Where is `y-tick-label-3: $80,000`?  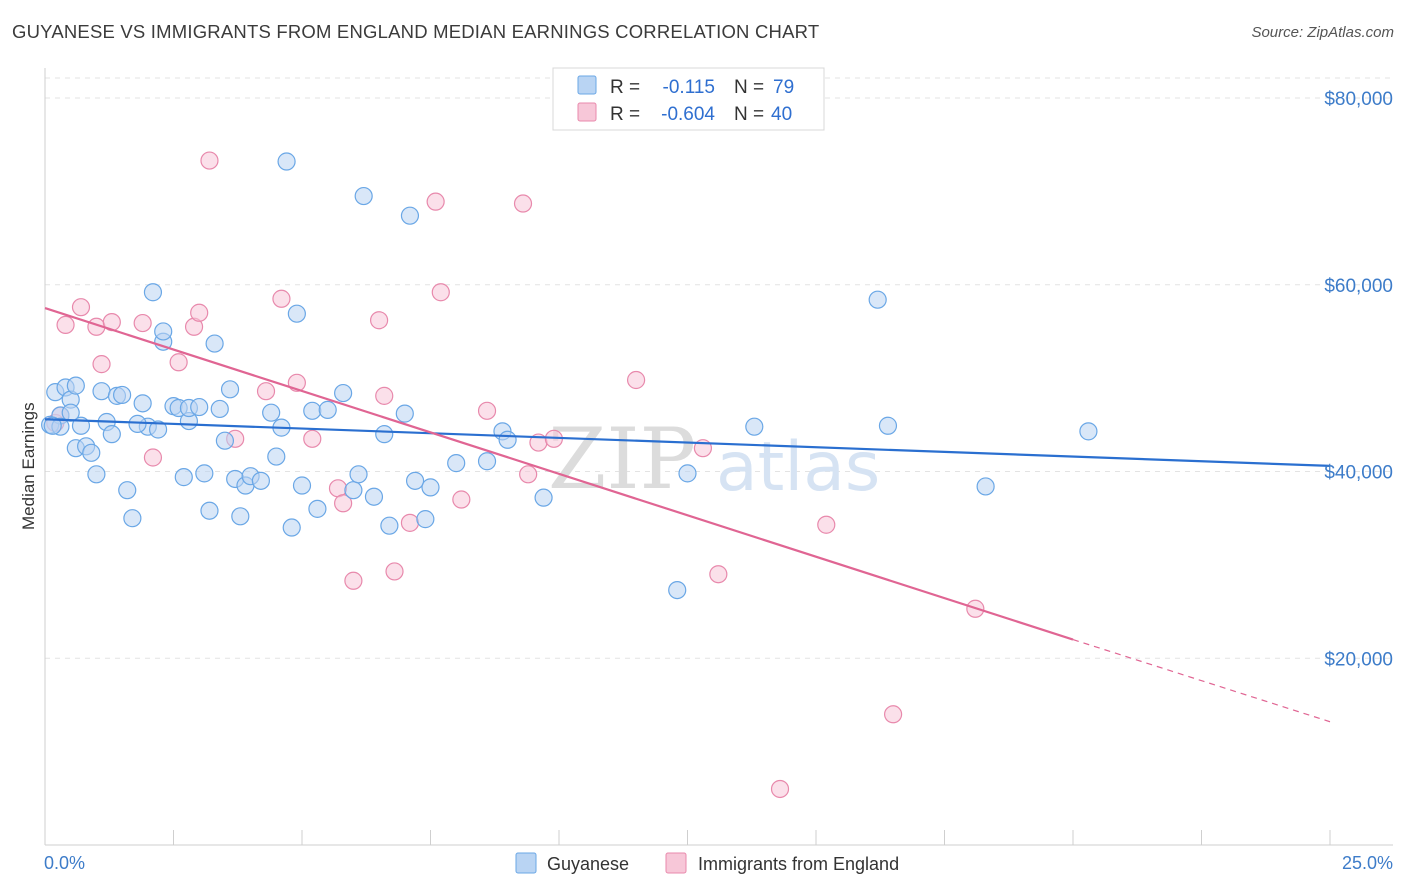
y-tick-label-3: $80,000 is located at coordinates (1358, 99).